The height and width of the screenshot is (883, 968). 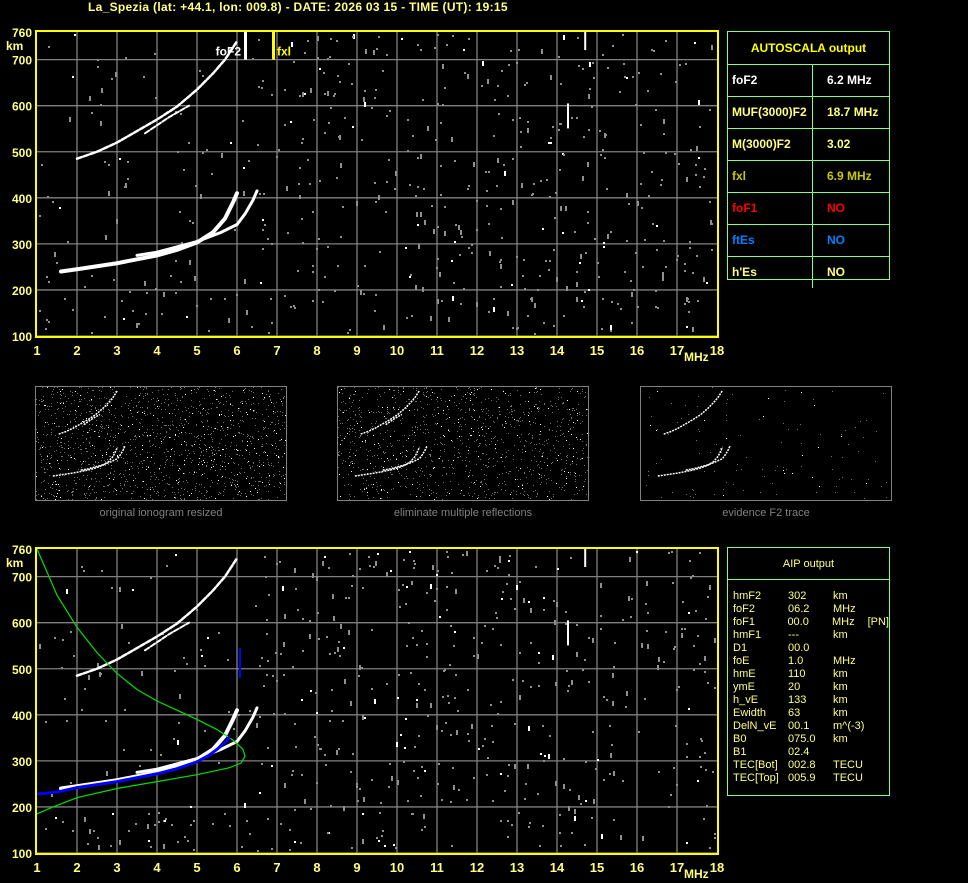 I want to click on y-tick-label: 700, so click(x=22, y=578).